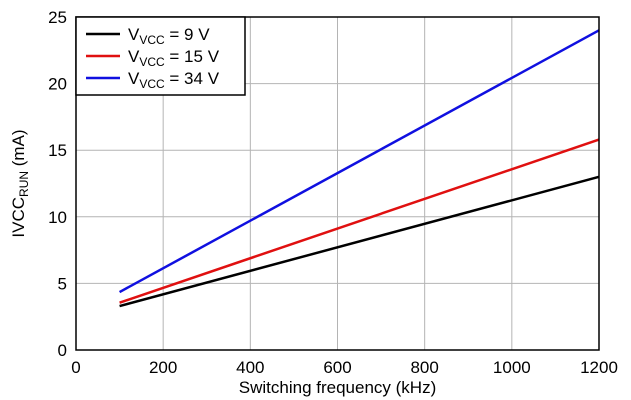 This screenshot has width=631, height=400. Describe the element at coordinates (337, 367) in the screenshot. I see `x-tick-label: 600` at that location.